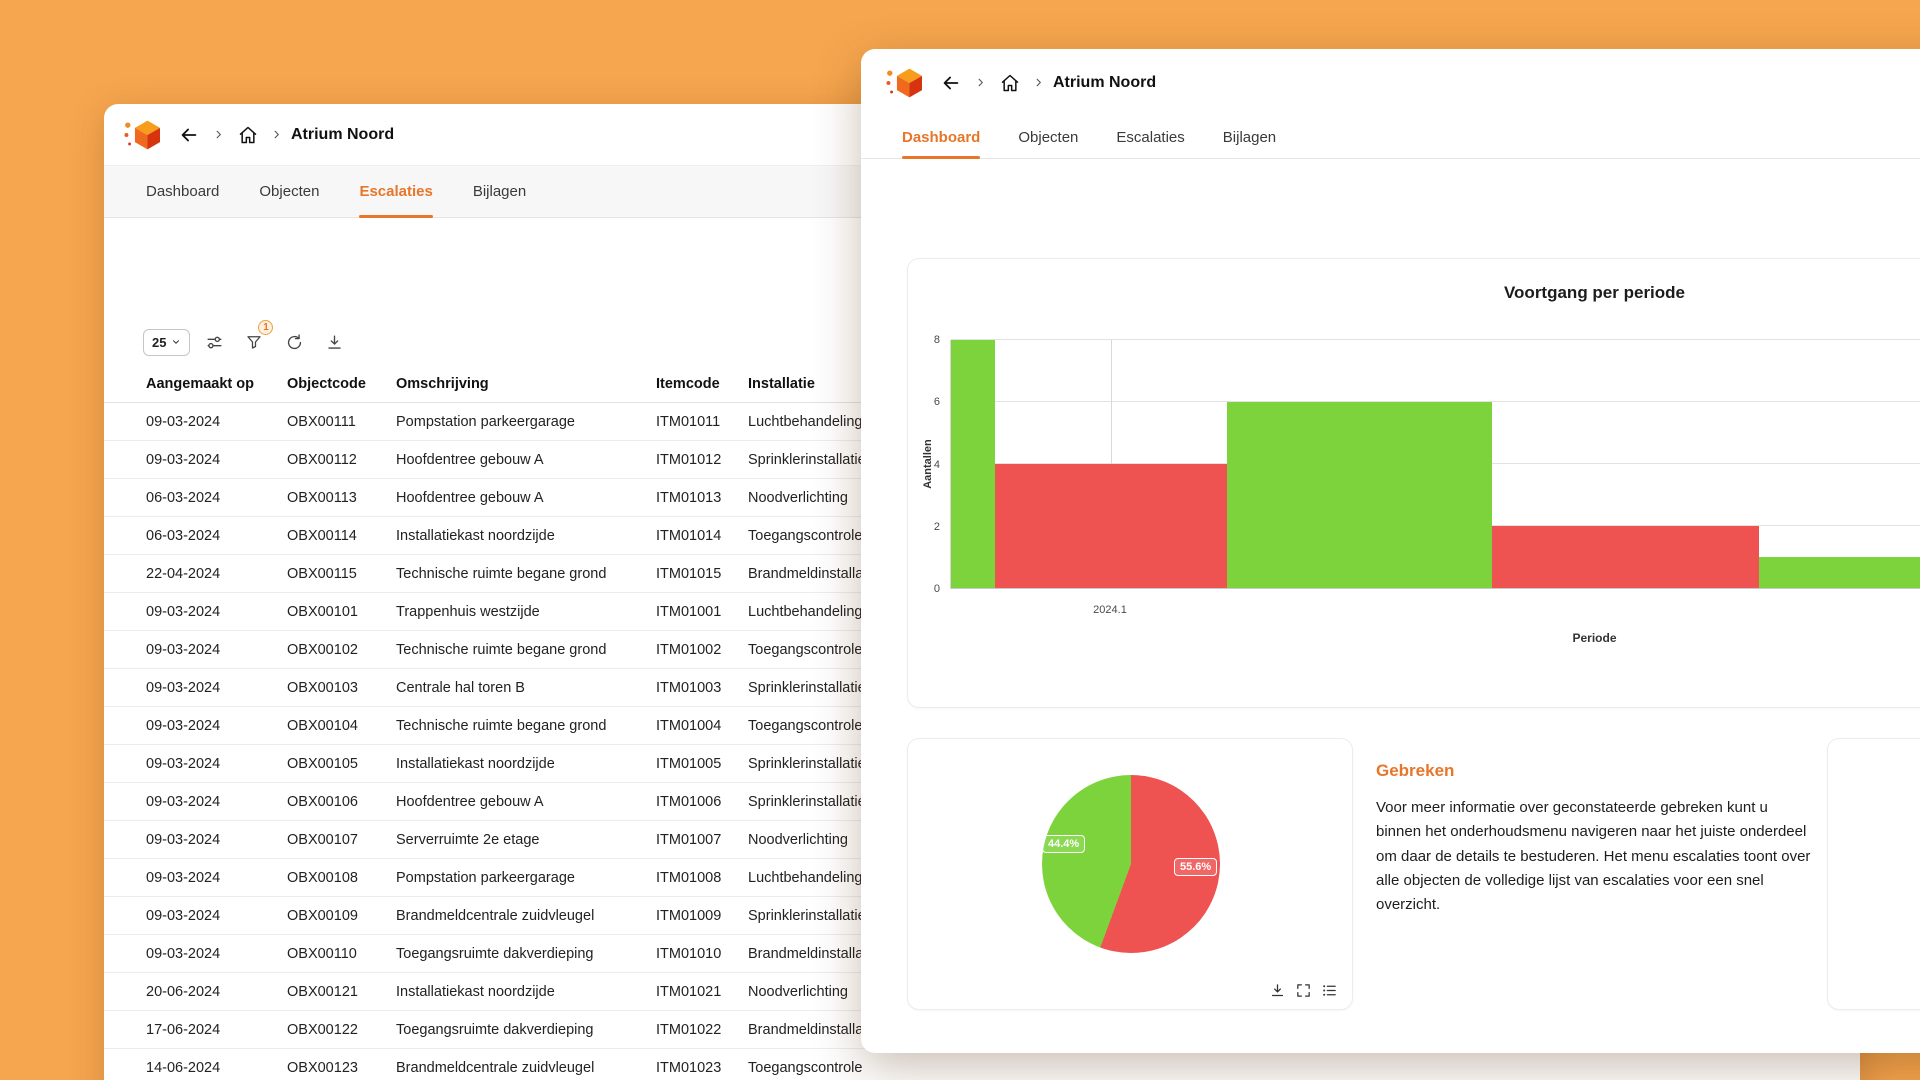 This screenshot has height=1080, width=1920. I want to click on bar-chart-xtick: 2024.1, so click(1110, 610).